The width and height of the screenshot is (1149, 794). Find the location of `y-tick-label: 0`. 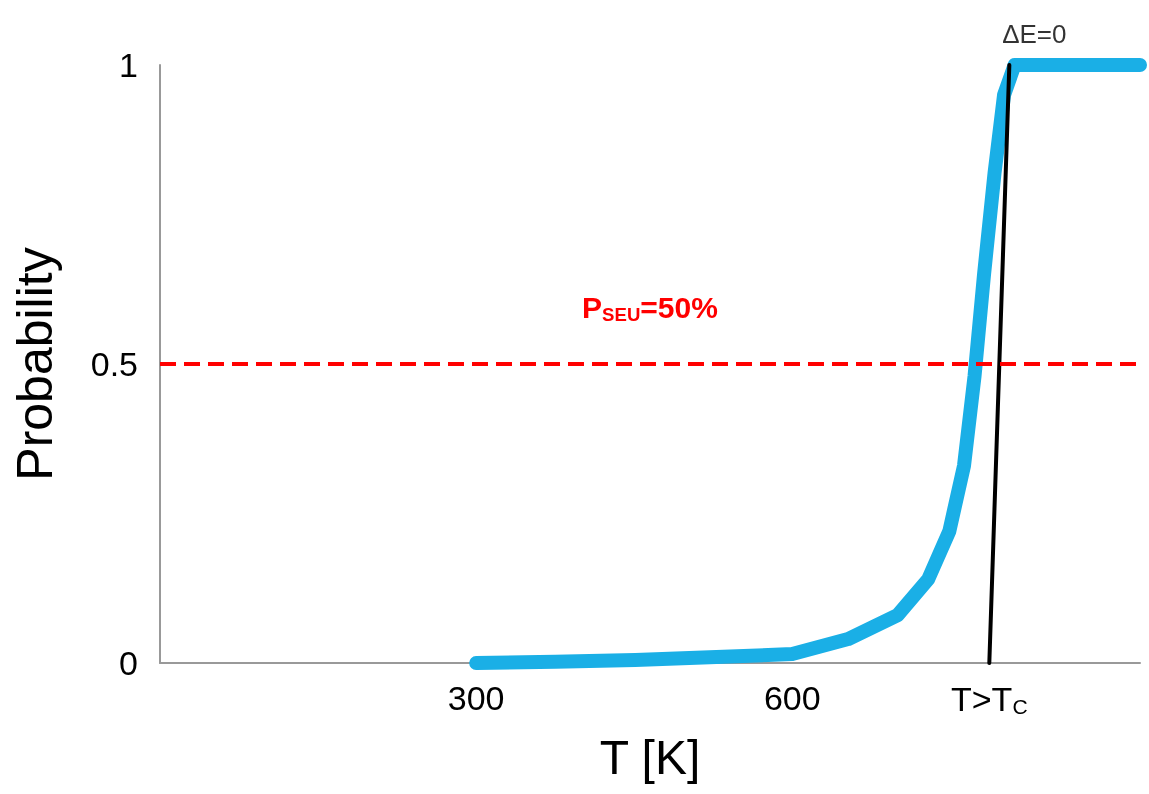

y-tick-label: 0 is located at coordinates (128, 663).